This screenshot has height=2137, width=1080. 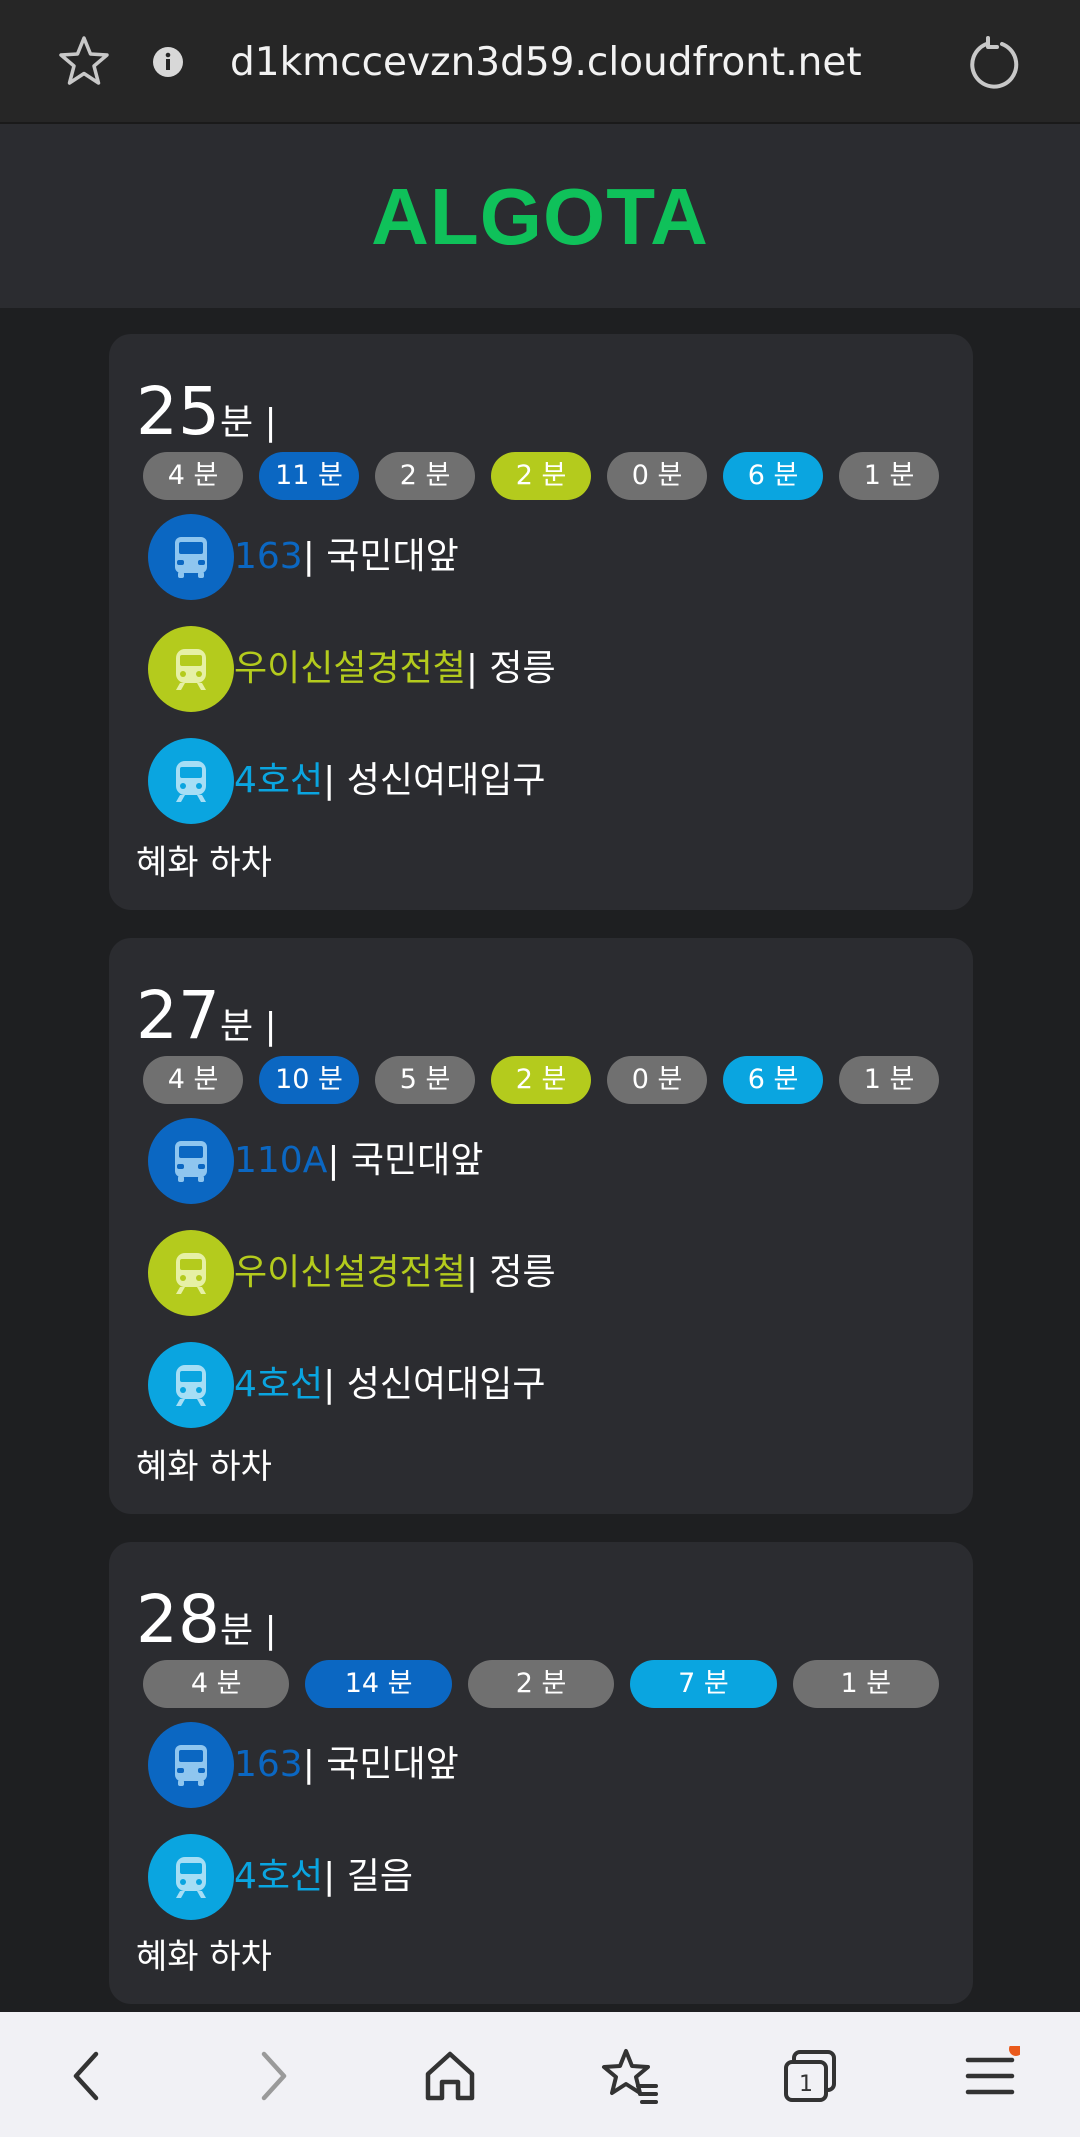 I want to click on tabs-icon: 1, so click(x=810, y=2076).